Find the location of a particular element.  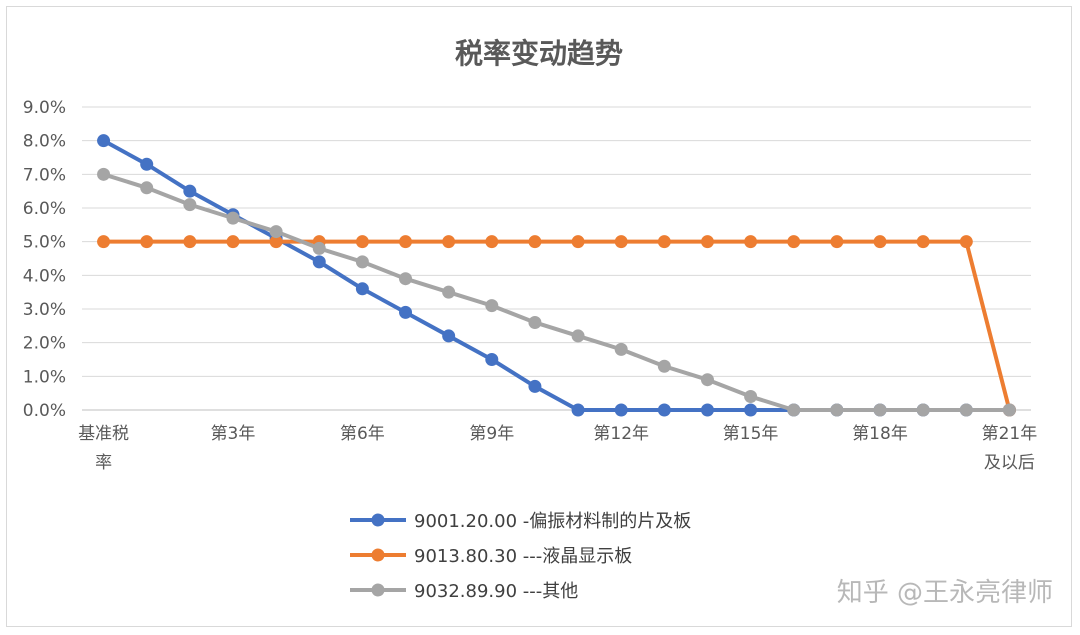

y-tick-label: 1.0% is located at coordinates (44, 377).